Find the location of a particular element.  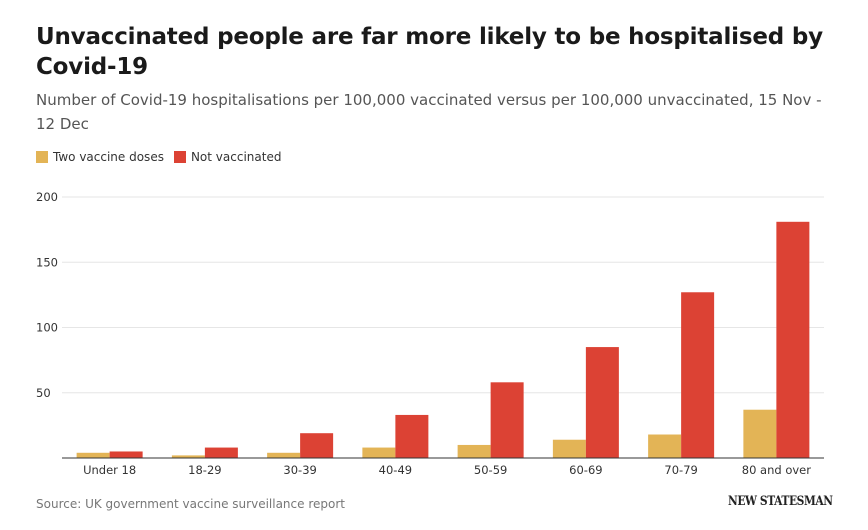

legend-item-unvaccinated: Not vaccinated is located at coordinates (227, 157).